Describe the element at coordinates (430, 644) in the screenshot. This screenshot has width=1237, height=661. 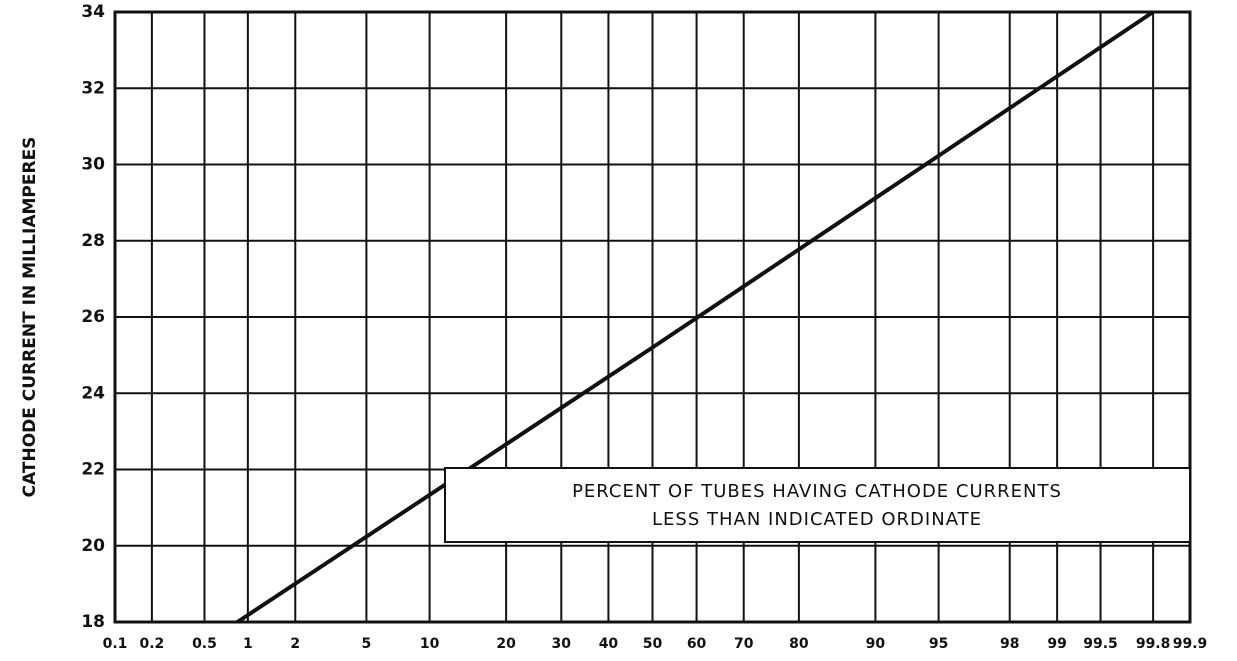
I see `x-tick-label: 10` at that location.